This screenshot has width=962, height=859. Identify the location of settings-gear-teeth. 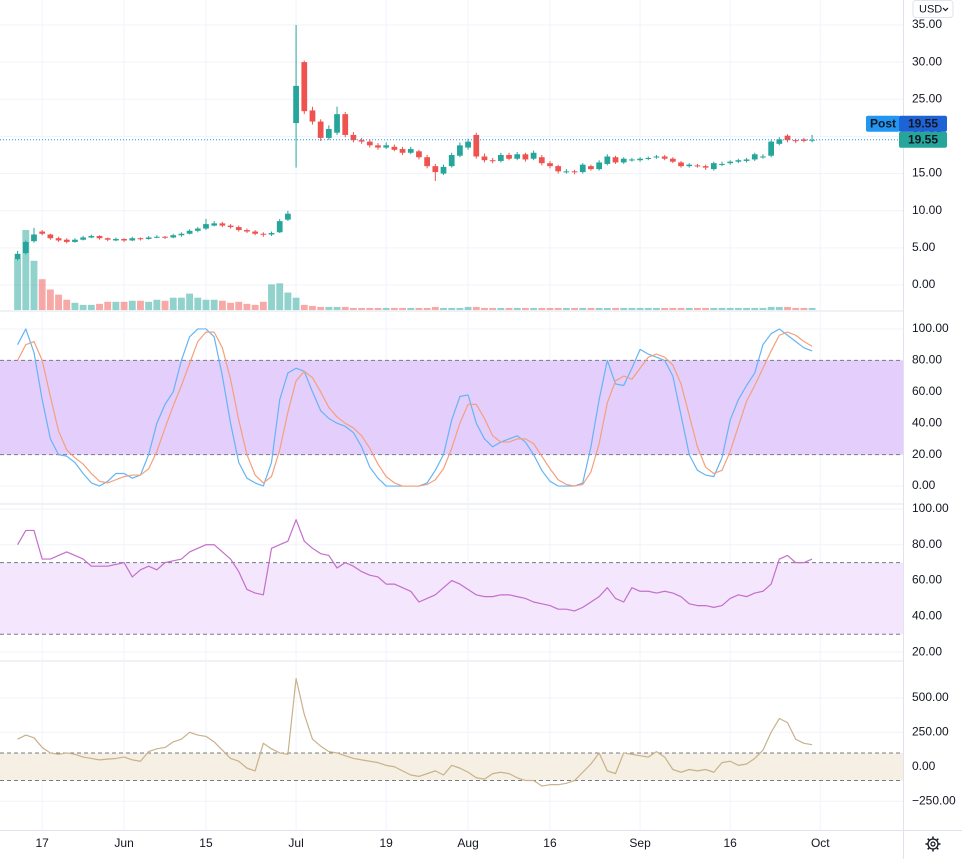
(933, 844).